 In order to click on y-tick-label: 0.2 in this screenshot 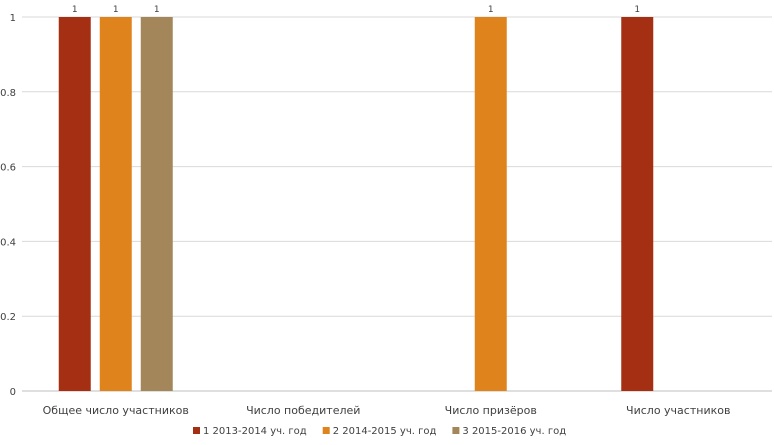, I will do `click(8, 317)`.